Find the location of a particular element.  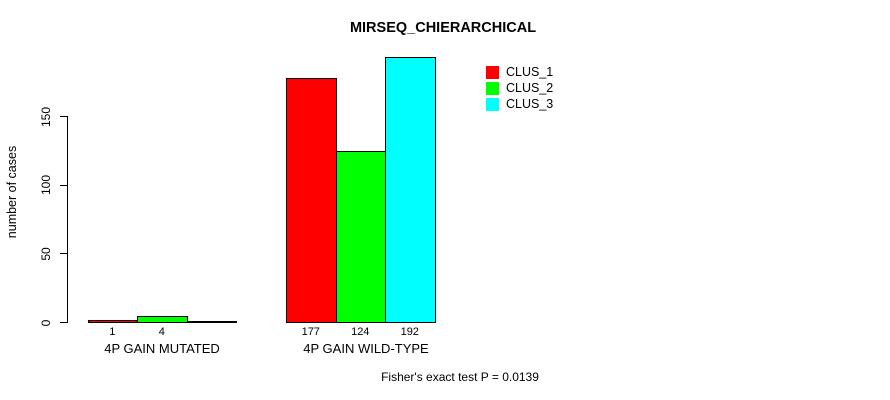

legend-label: CLUS_1 is located at coordinates (530, 72).